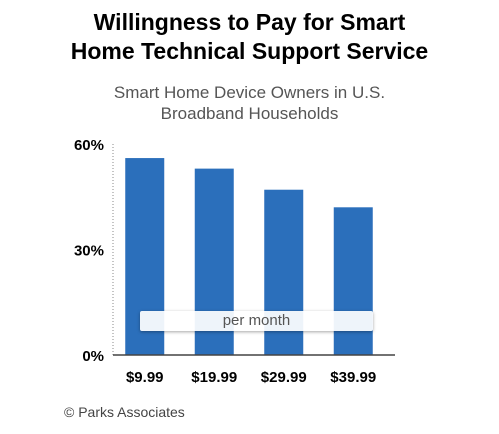  Describe the element at coordinates (249, 22) in the screenshot. I see `title-line-1: Willingness to Pay for Smart` at that location.